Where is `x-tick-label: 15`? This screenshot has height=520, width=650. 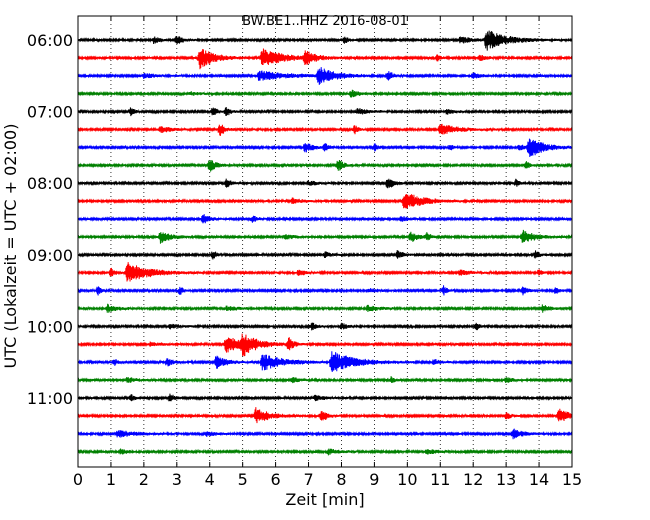
x-tick-label: 15 is located at coordinates (572, 479).